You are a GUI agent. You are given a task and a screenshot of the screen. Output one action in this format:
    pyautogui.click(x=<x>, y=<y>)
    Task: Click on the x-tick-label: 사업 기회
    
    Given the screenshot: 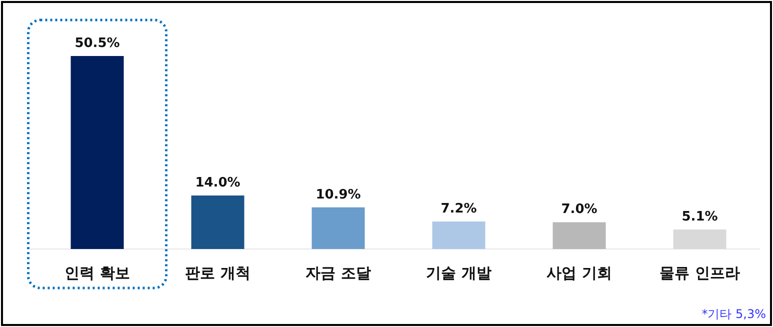 What is the action you would take?
    pyautogui.click(x=579, y=273)
    